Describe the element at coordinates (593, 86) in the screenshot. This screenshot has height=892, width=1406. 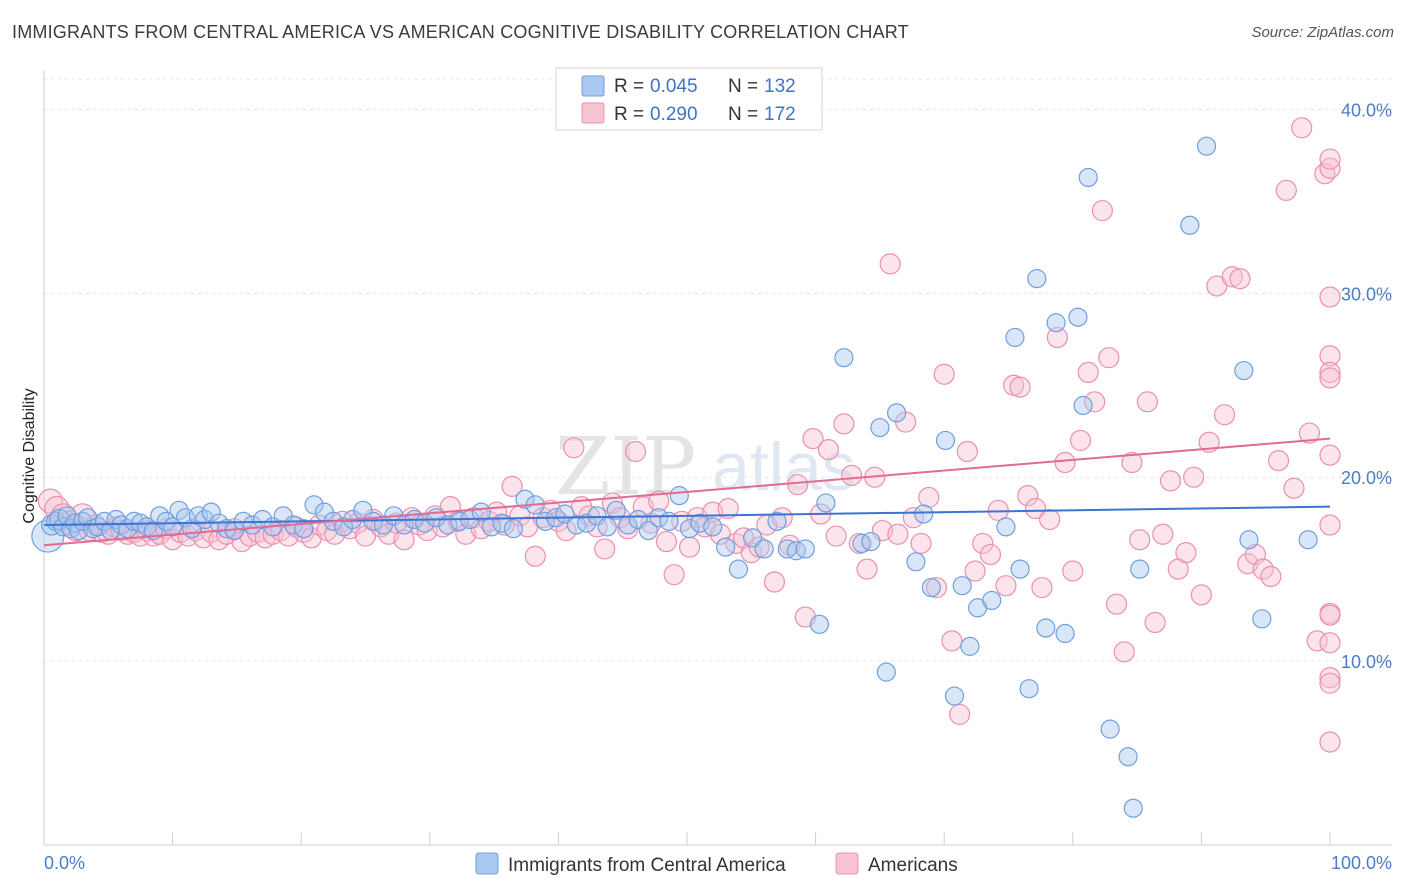
I see `legend-swatch-blue` at that location.